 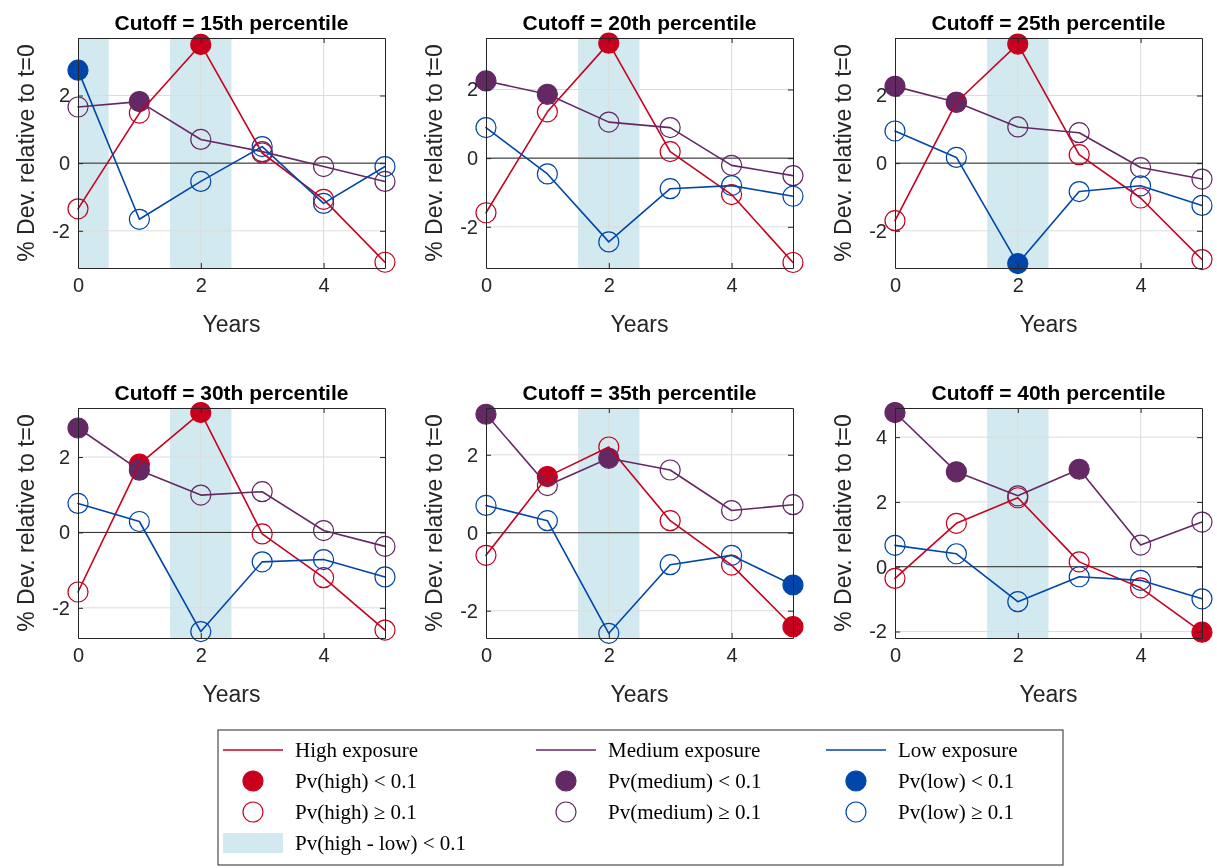 I want to click on chart-title: Cutoff = 35th percentile, so click(x=639, y=392).